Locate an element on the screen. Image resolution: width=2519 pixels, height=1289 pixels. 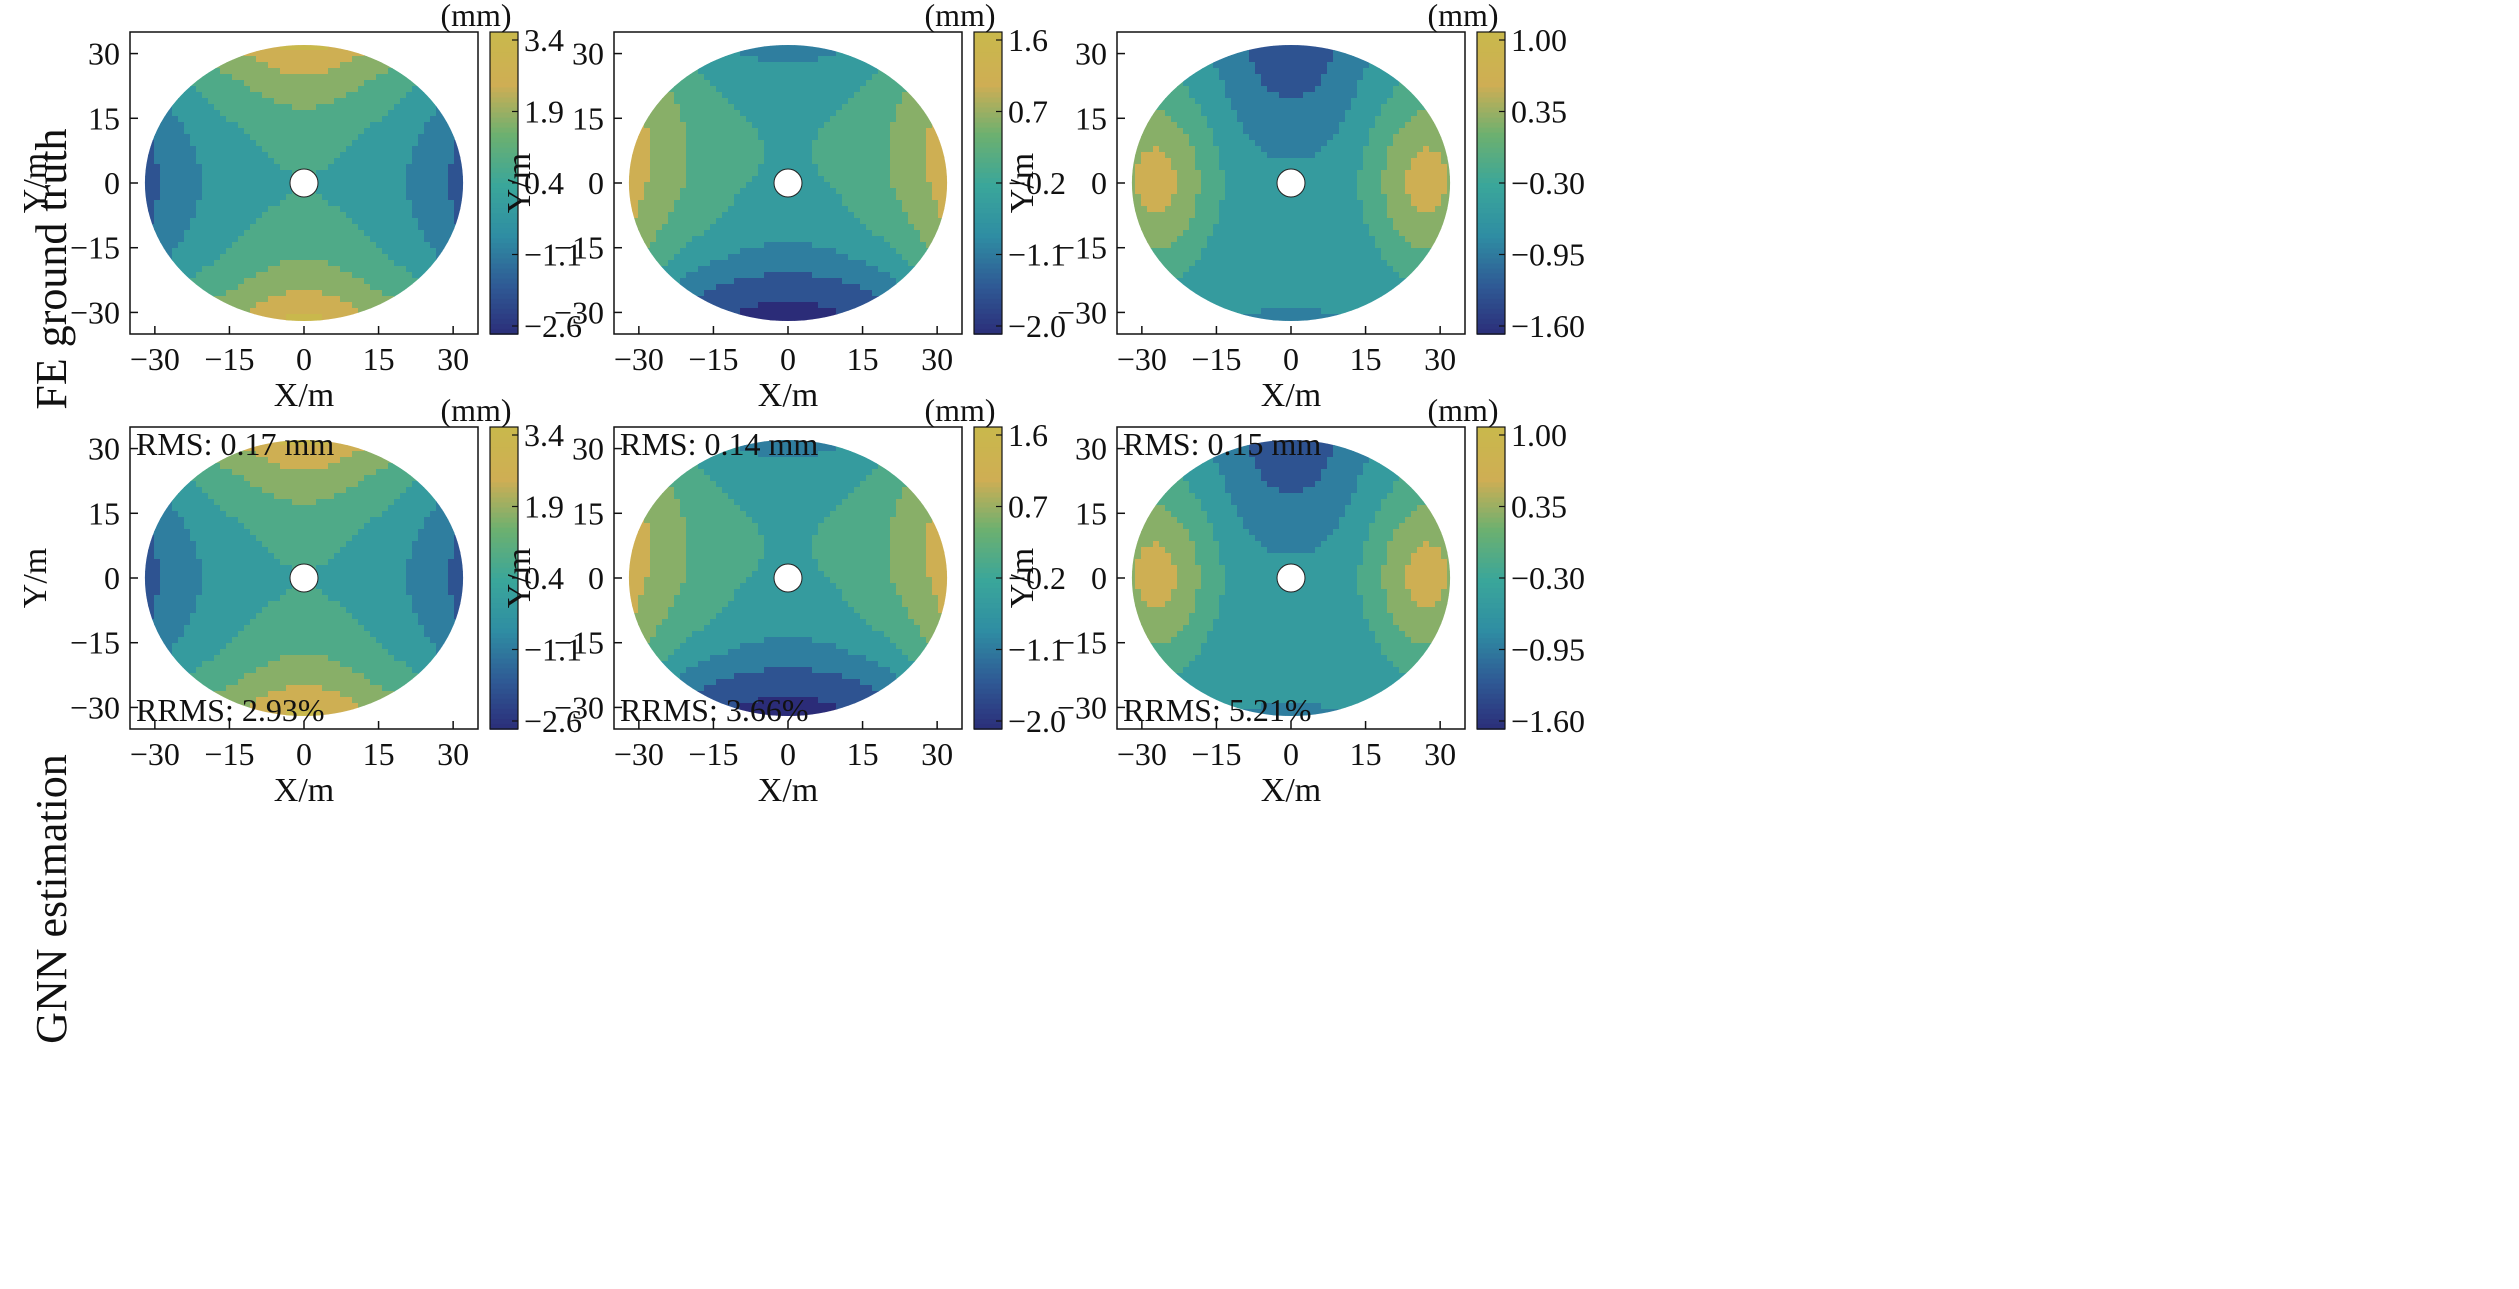
row-label-text: FE ground truth is located at coordinates (52, 284).